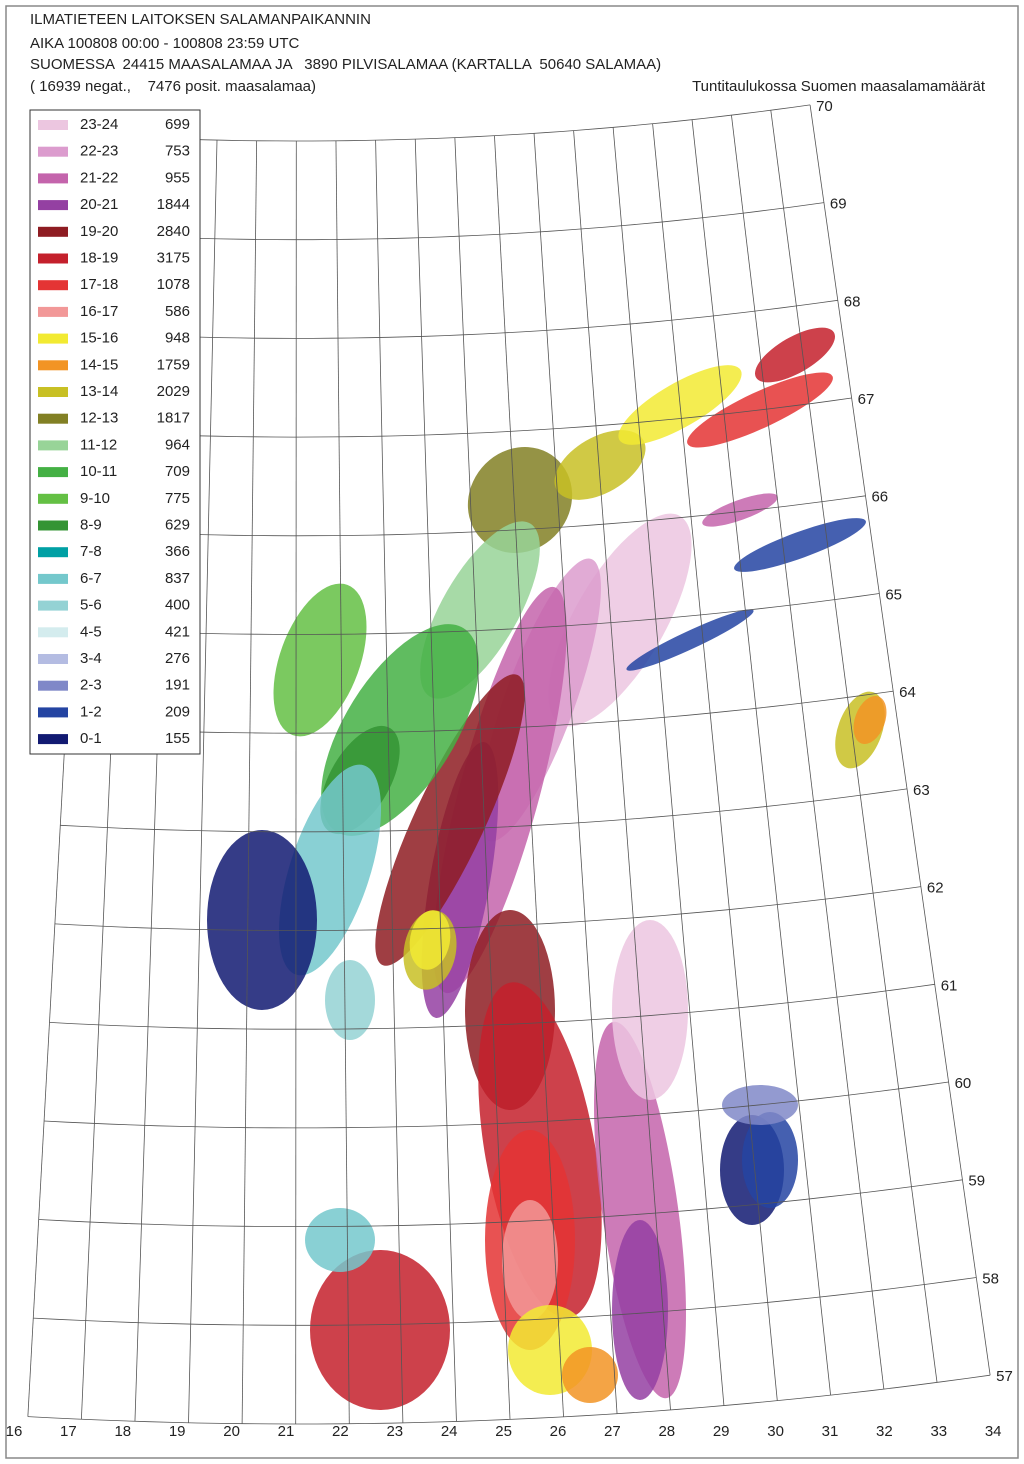  What do you see at coordinates (91, 658) in the screenshot?
I see `legend-hours: 3-4` at bounding box center [91, 658].